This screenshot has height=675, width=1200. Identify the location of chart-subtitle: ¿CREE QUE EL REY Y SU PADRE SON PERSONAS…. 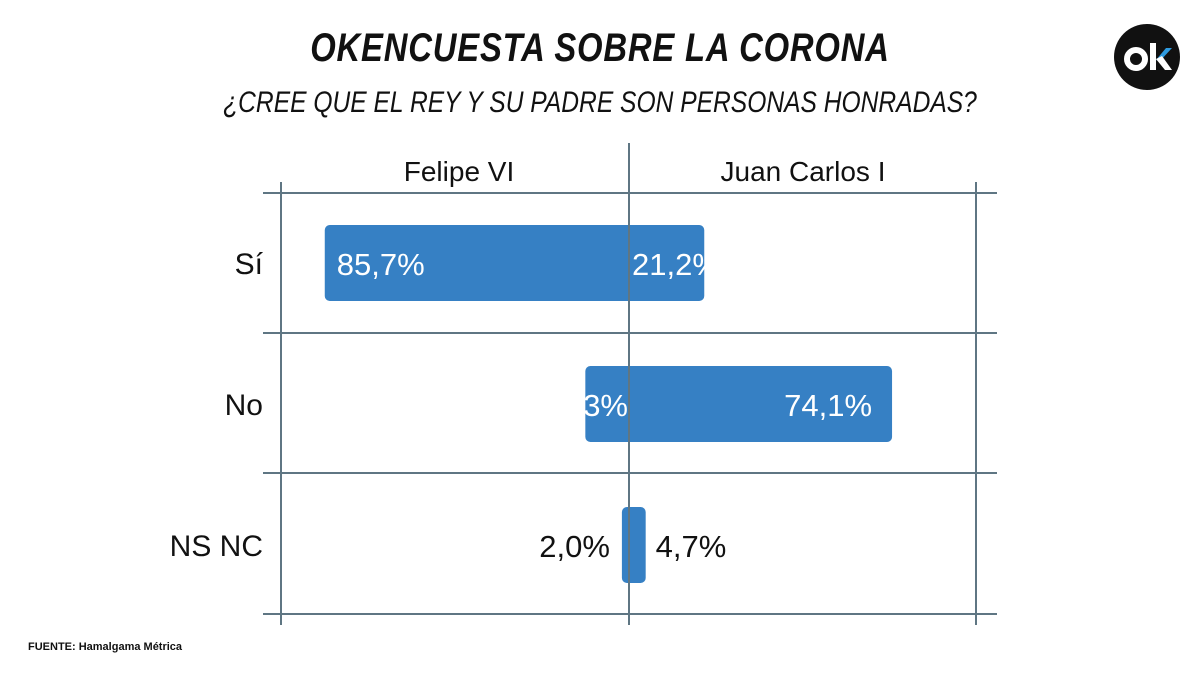
(600, 102).